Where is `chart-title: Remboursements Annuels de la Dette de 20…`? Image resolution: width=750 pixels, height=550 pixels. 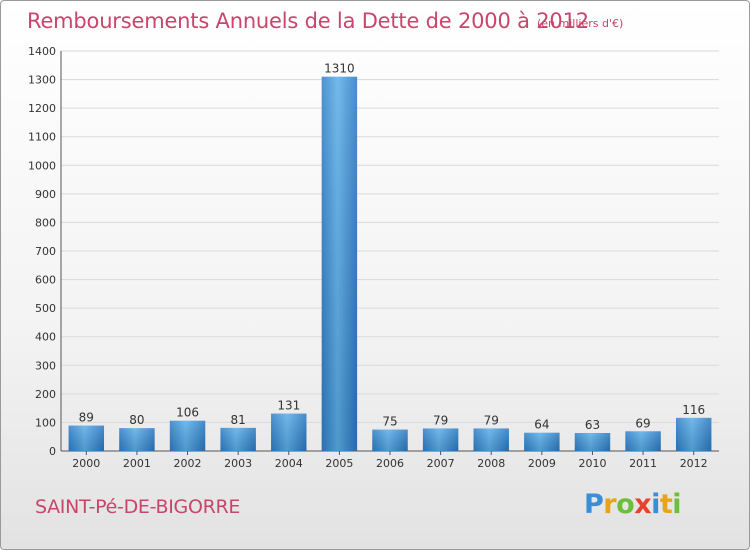
chart-title: Remboursements Annuels de la Dette de 20… is located at coordinates (308, 21).